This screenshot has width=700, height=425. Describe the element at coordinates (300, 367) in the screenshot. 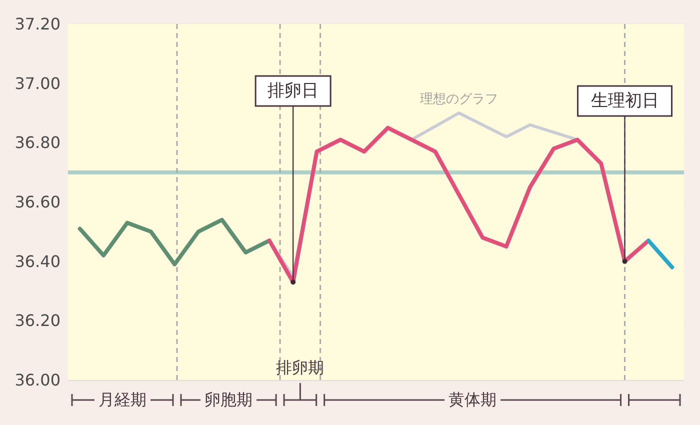

I see `annotation: 排卵期` at that location.